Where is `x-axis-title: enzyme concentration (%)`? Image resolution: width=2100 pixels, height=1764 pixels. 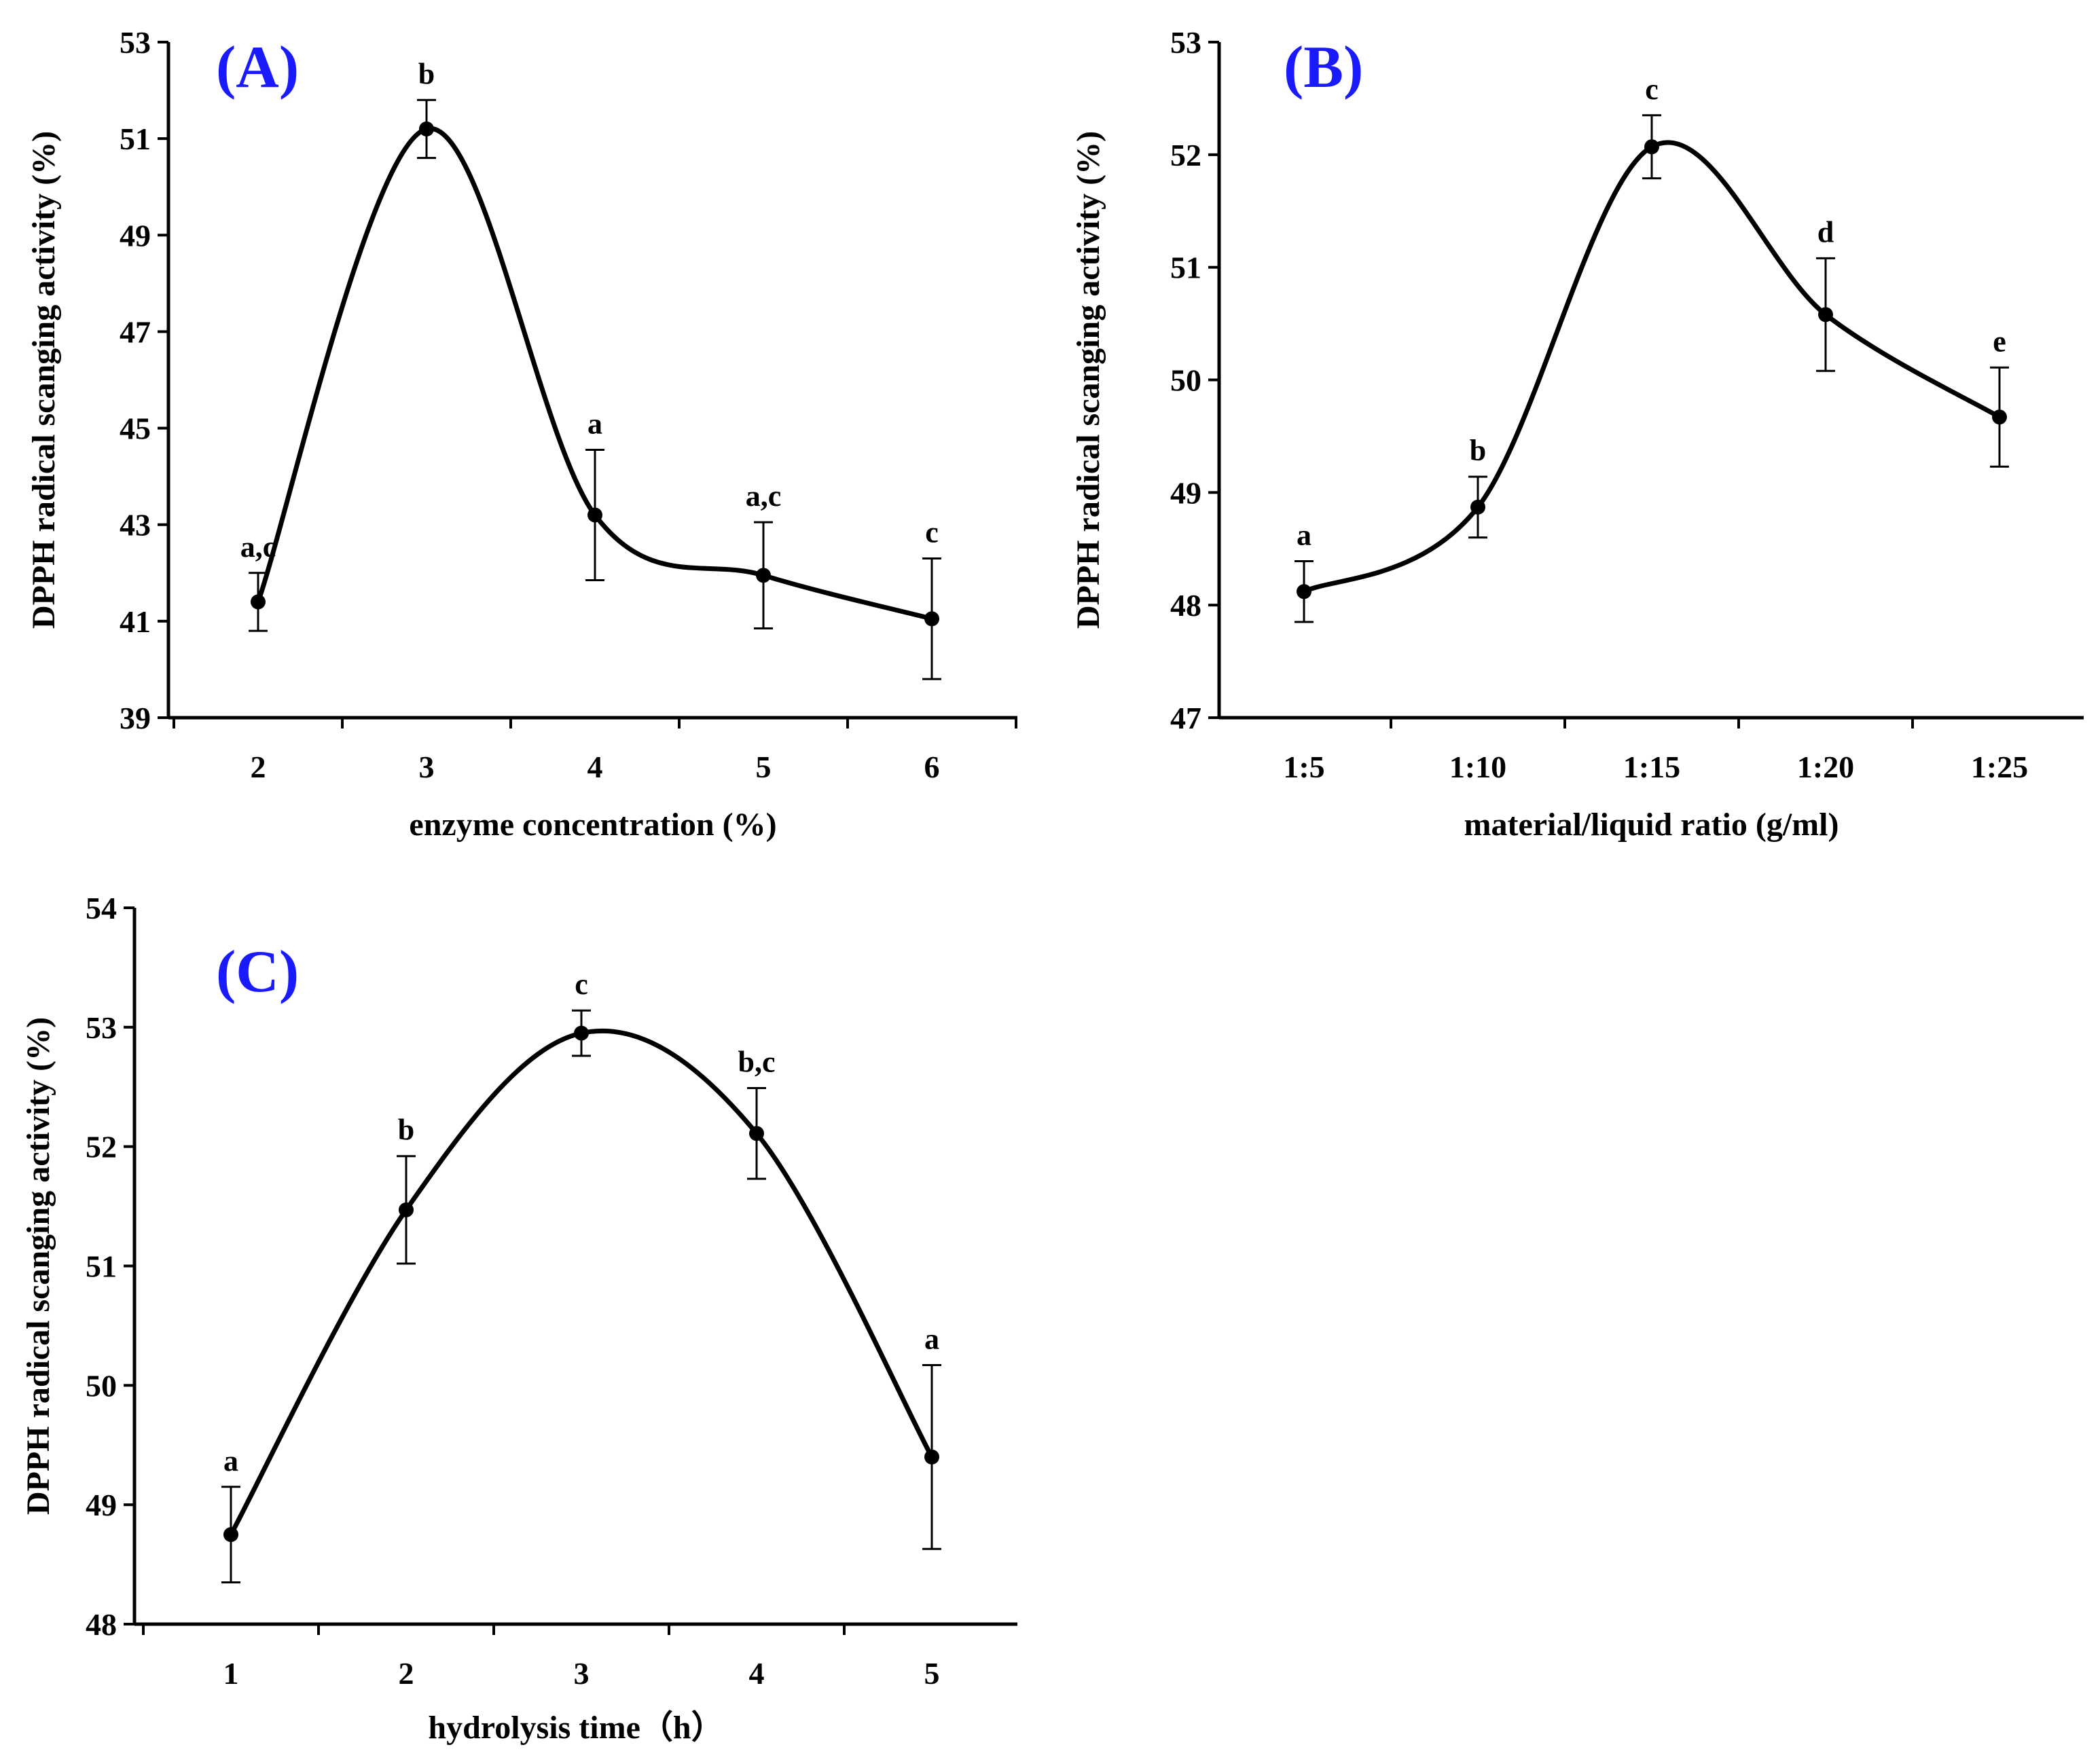 x-axis-title: enzyme concentration (%) is located at coordinates (592, 825).